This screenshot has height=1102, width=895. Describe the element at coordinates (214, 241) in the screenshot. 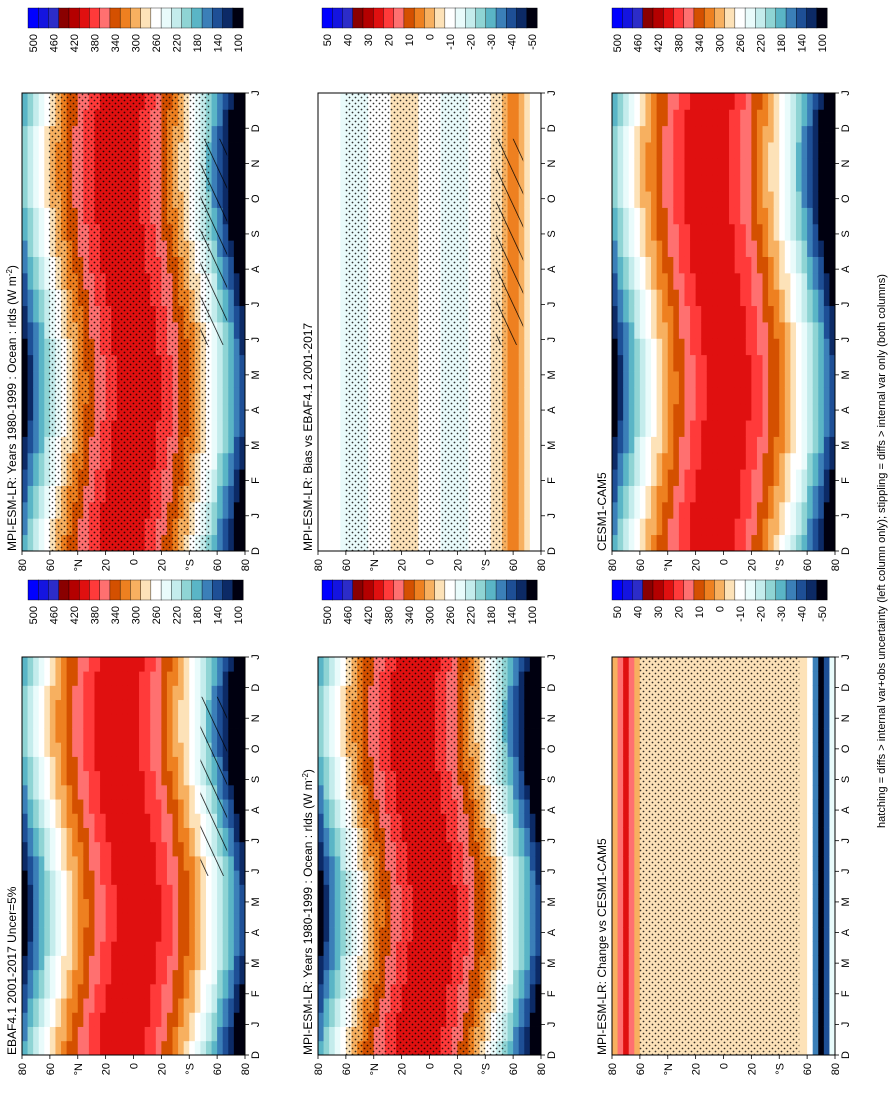

I see `hatch-overlay` at that location.